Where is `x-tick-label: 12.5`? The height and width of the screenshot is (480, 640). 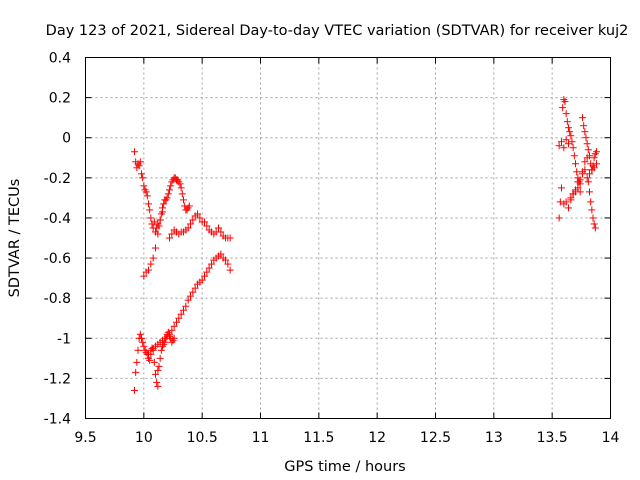
x-tick-label: 12.5 is located at coordinates (435, 438).